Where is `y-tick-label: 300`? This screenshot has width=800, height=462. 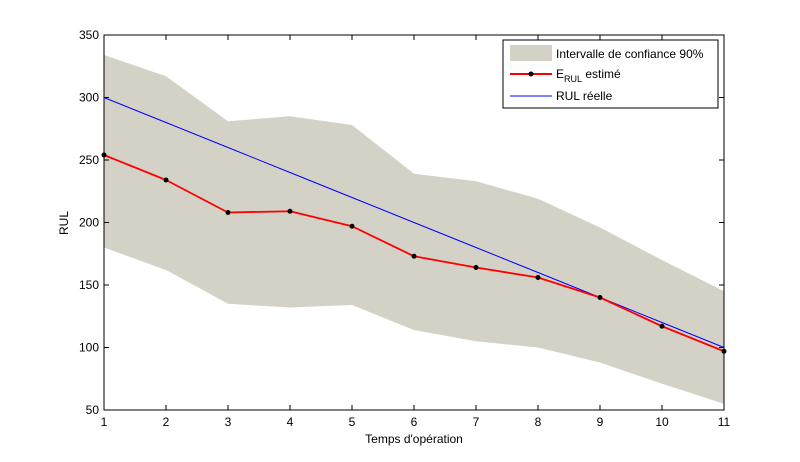
y-tick-label: 300 is located at coordinates (89, 98).